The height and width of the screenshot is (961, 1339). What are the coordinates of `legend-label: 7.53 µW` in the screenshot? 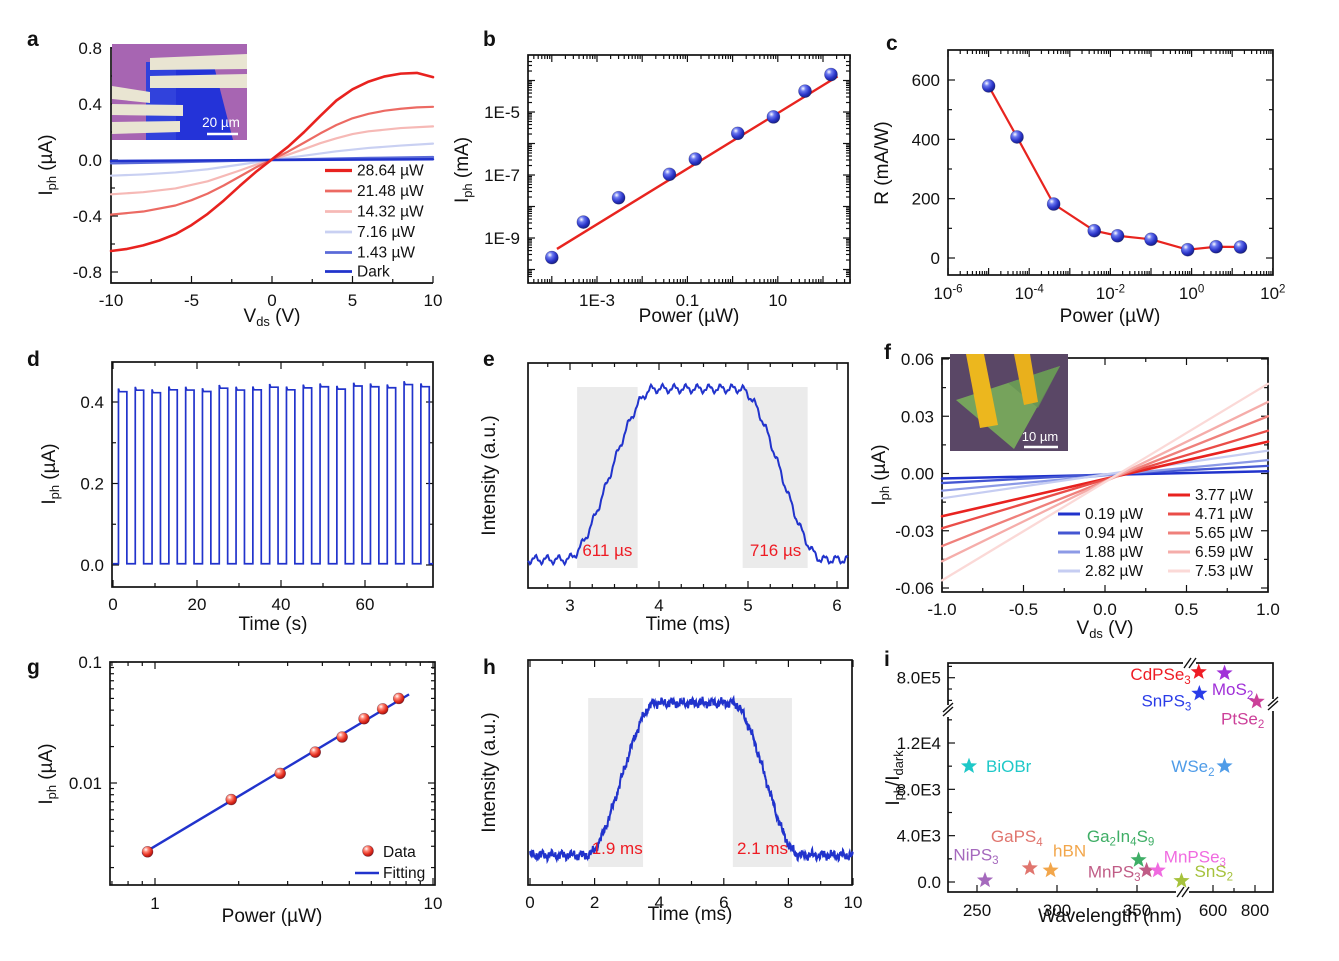 It's located at (1224, 571).